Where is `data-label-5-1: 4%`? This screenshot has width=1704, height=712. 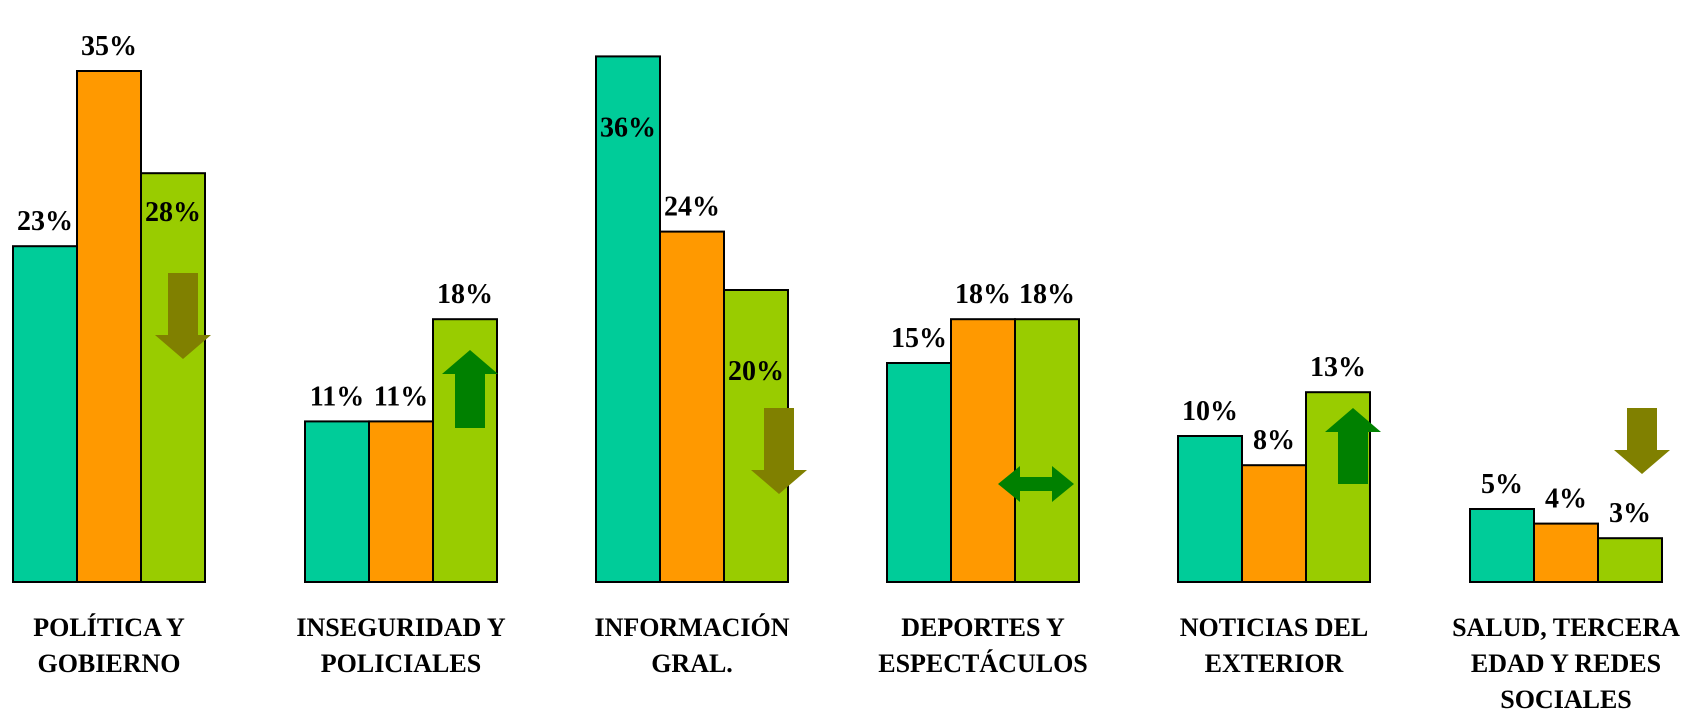
data-label-5-1: 4% is located at coordinates (1566, 499).